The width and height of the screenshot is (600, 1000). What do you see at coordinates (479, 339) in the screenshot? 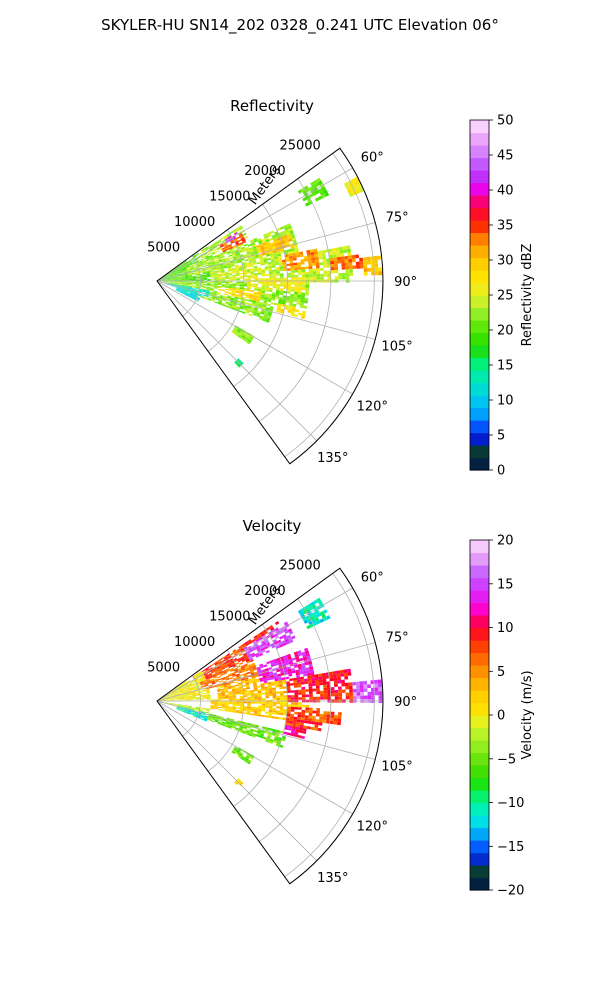
I see `colorbar-swatch` at bounding box center [479, 339].